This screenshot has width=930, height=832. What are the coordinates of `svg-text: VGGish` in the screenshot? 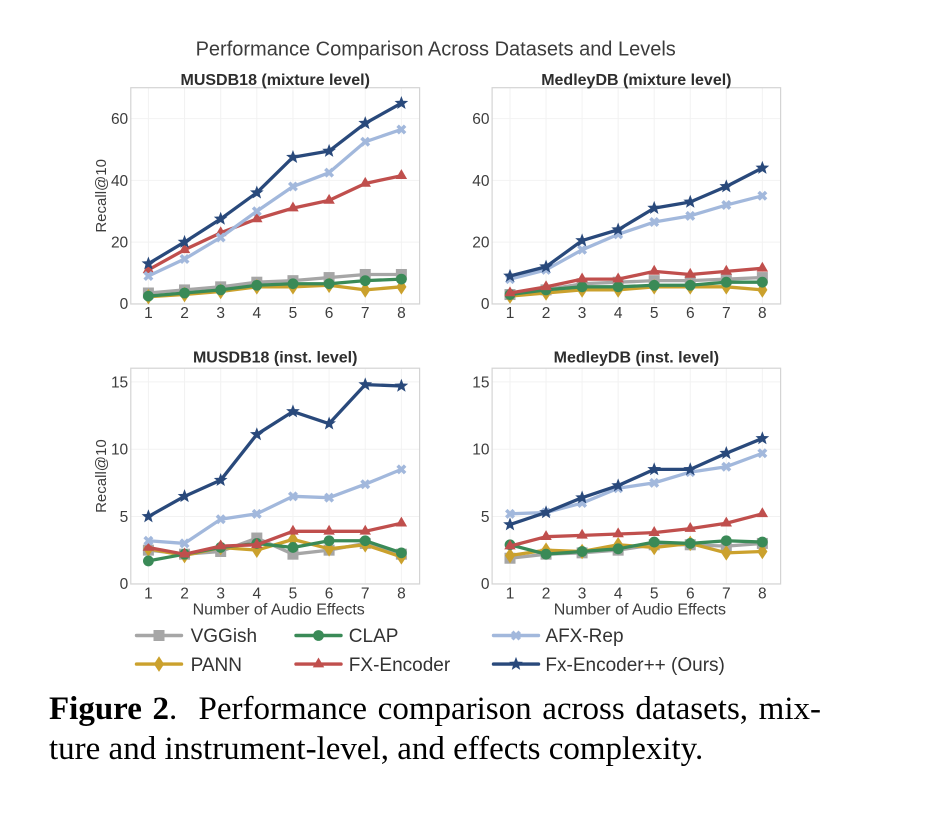 It's located at (224, 636).